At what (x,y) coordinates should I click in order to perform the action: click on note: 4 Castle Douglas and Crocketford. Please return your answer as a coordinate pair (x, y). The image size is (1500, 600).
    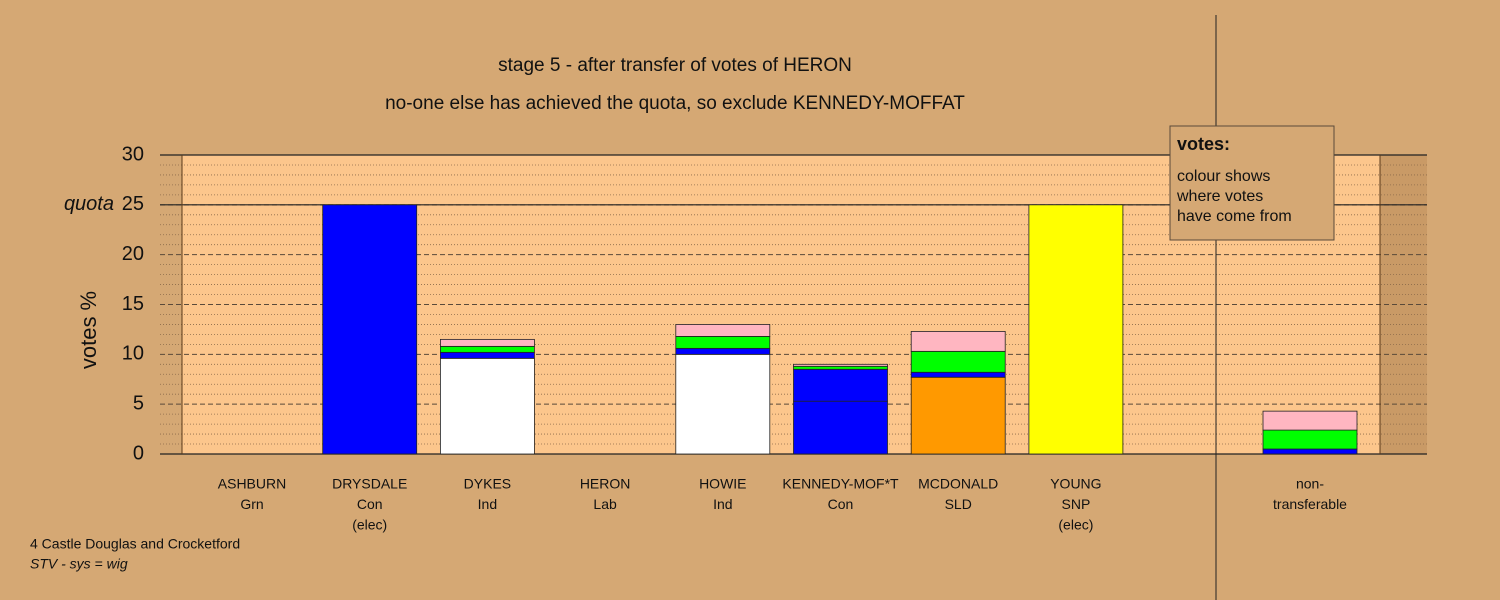
    Looking at the image, I should click on (135, 544).